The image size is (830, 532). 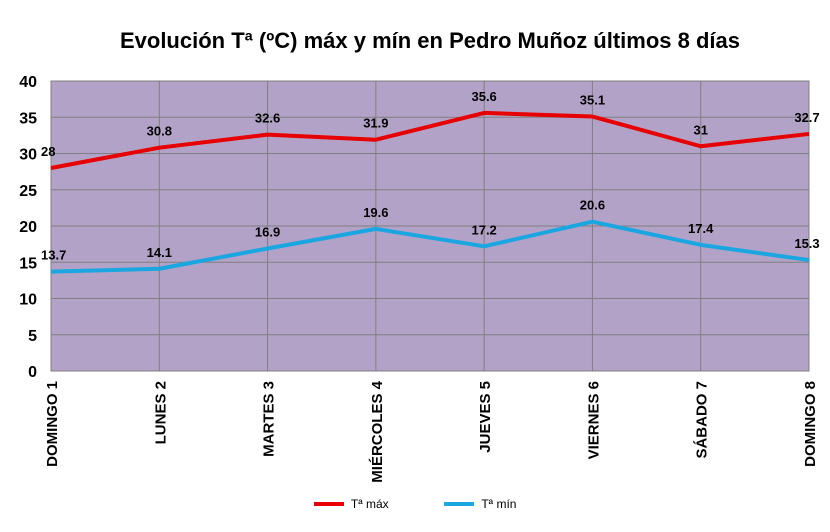 What do you see at coordinates (28, 82) in the screenshot?
I see `y-tick-label: 40` at bounding box center [28, 82].